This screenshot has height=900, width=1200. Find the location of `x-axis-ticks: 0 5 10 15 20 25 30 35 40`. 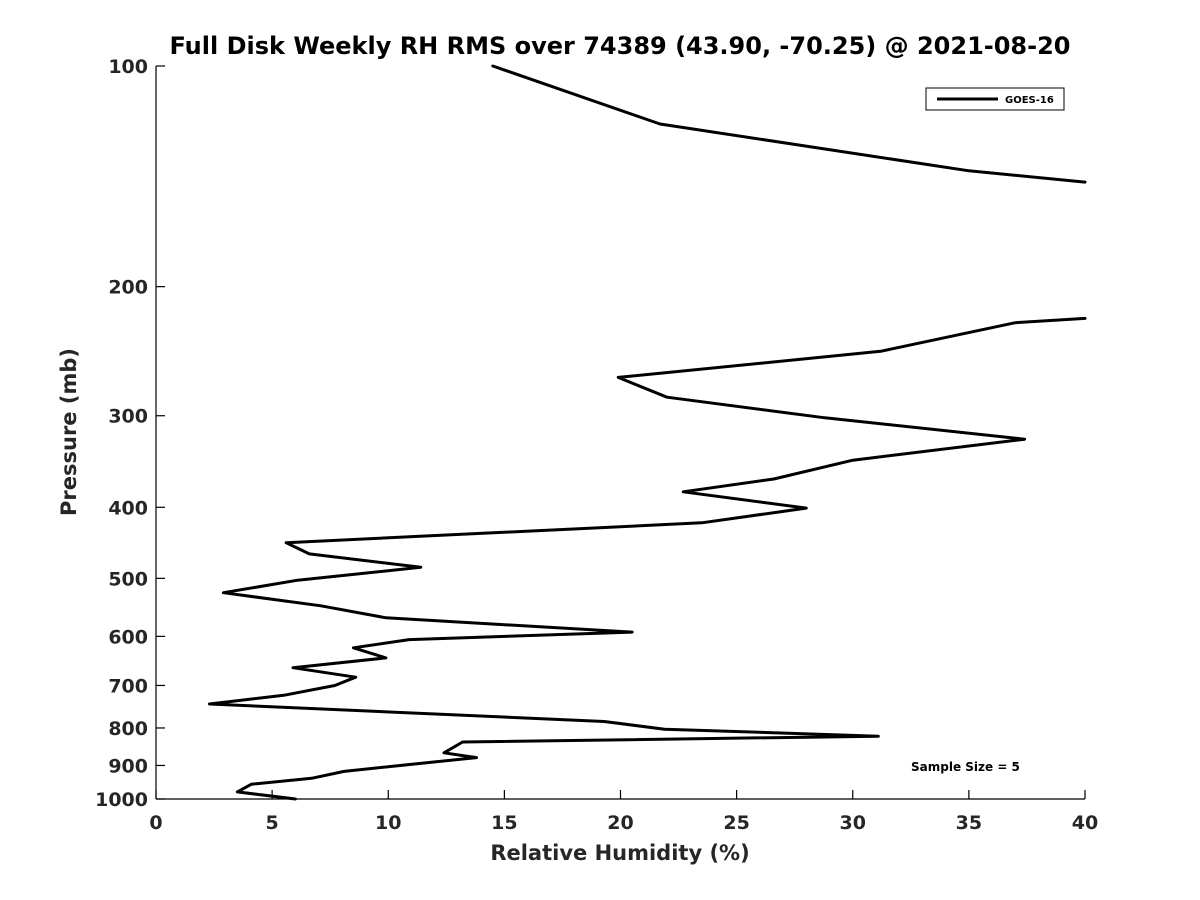

x-axis-ticks: 0 5 10 15 20 25 30 35 40 is located at coordinates (623, 812).